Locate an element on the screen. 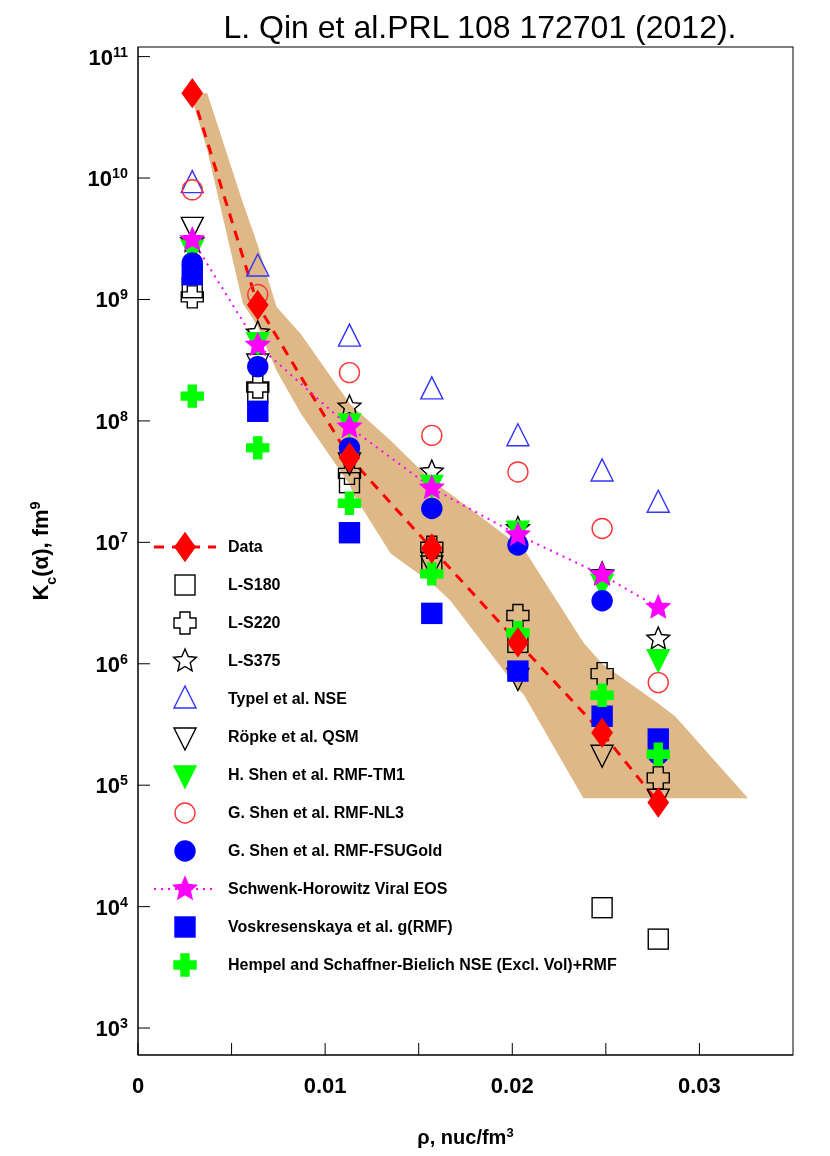 The width and height of the screenshot is (830, 1156). y-tick-label: 10$^{3}$ is located at coordinates (112, 1028).